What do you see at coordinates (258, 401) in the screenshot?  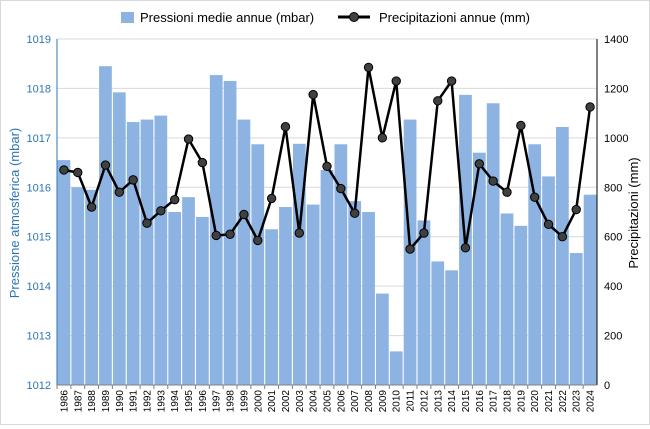 I see `x-tick-label: 2000` at bounding box center [258, 401].